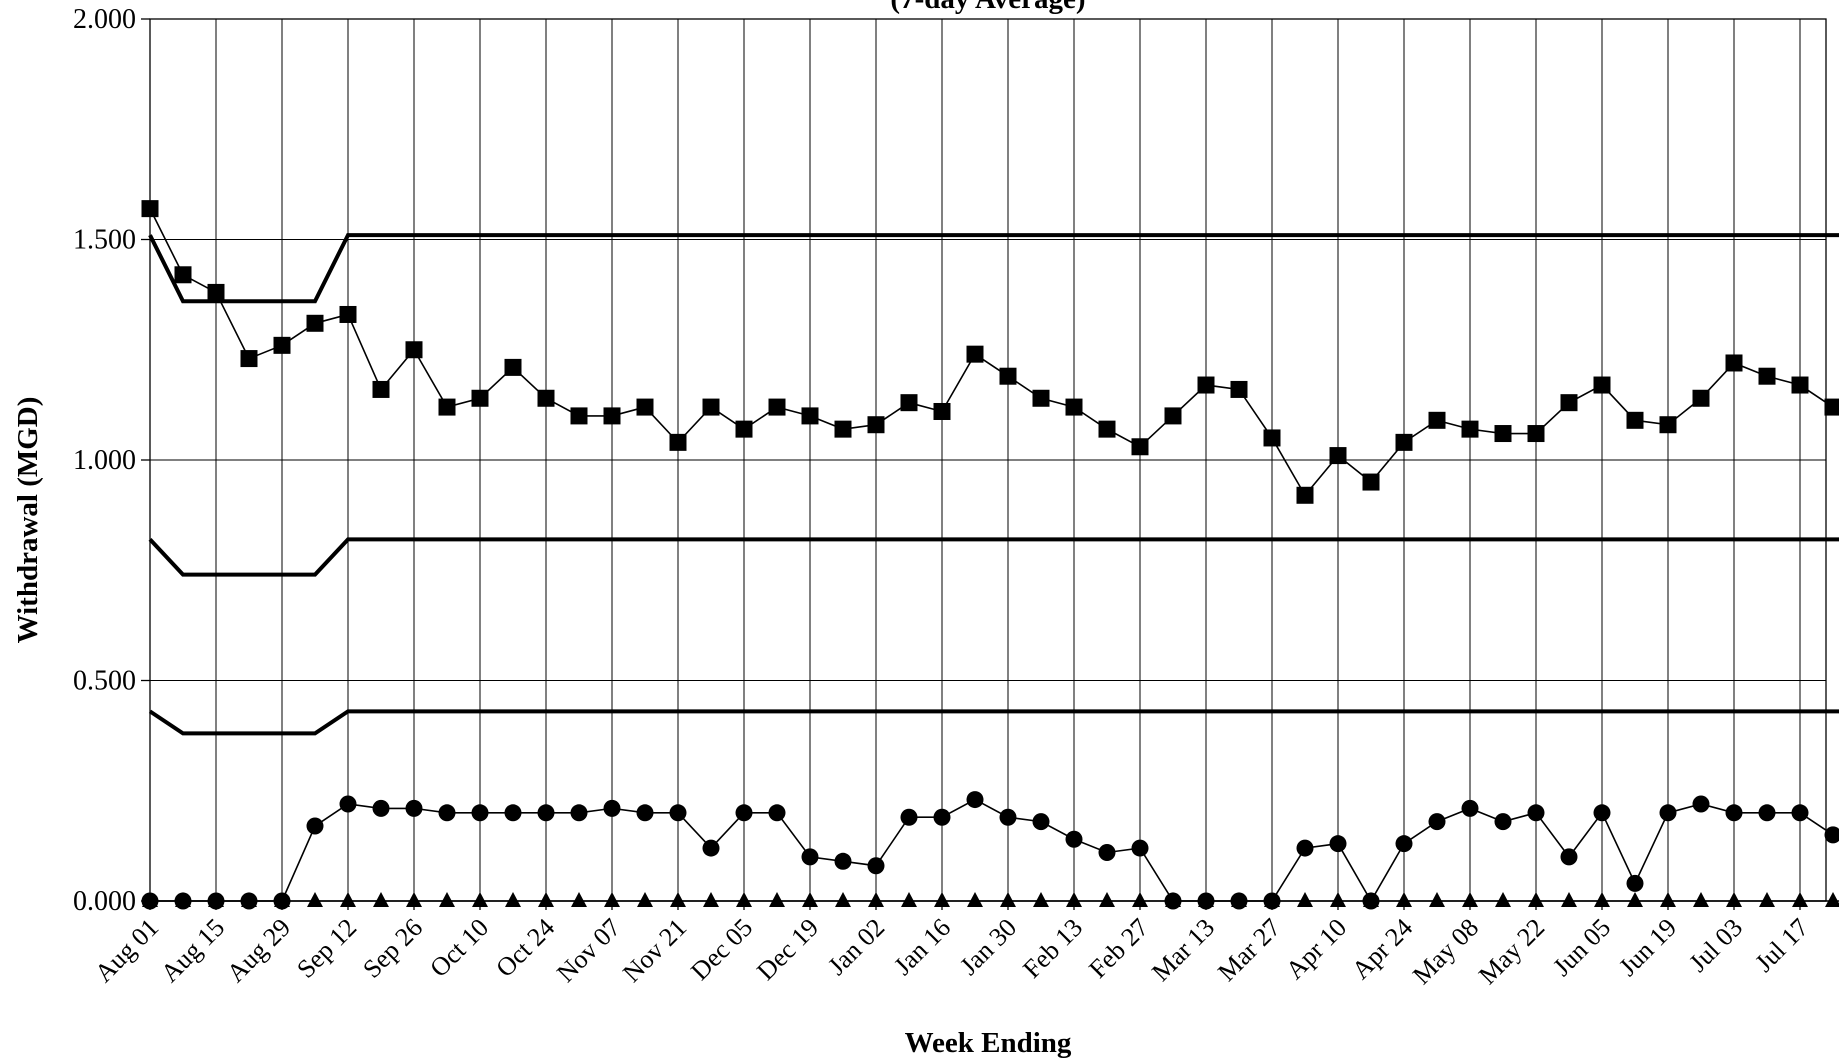 This screenshot has width=1839, height=1062. Describe the element at coordinates (326, 948) in the screenshot. I see `x-tick-label: Sep 12` at that location.